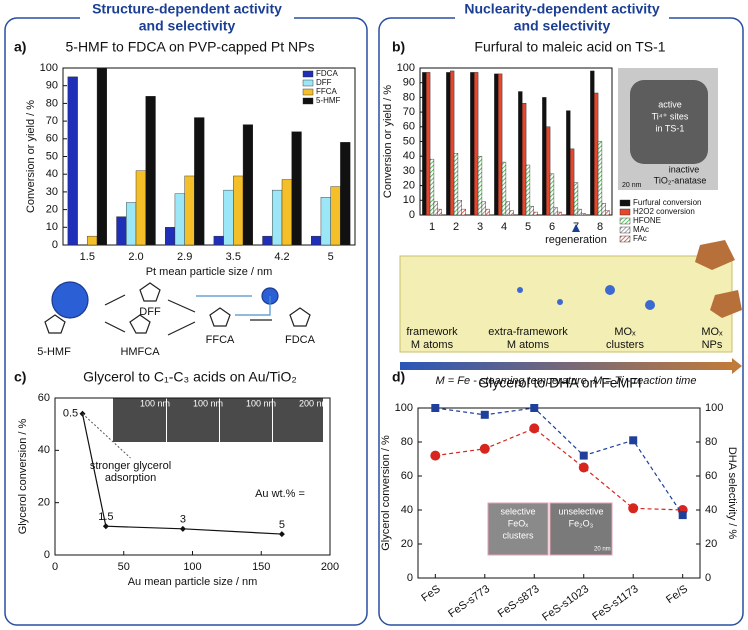 The image size is (748, 630). What do you see at coordinates (430, 593) in the screenshot?
I see `x-tick-label: FeS` at bounding box center [430, 593].